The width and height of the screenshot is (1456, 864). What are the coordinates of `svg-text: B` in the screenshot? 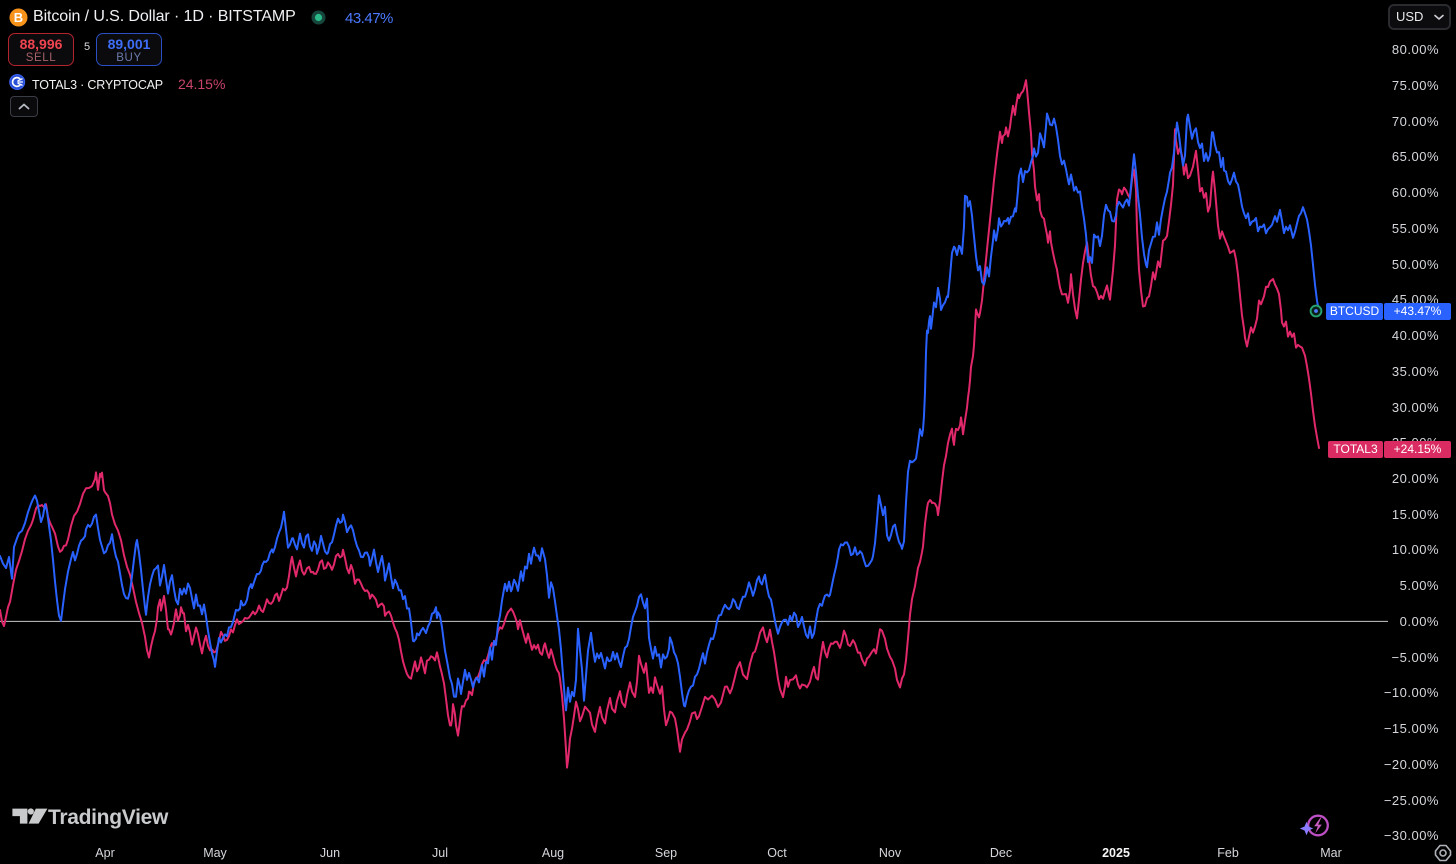 It's located at (18, 17).